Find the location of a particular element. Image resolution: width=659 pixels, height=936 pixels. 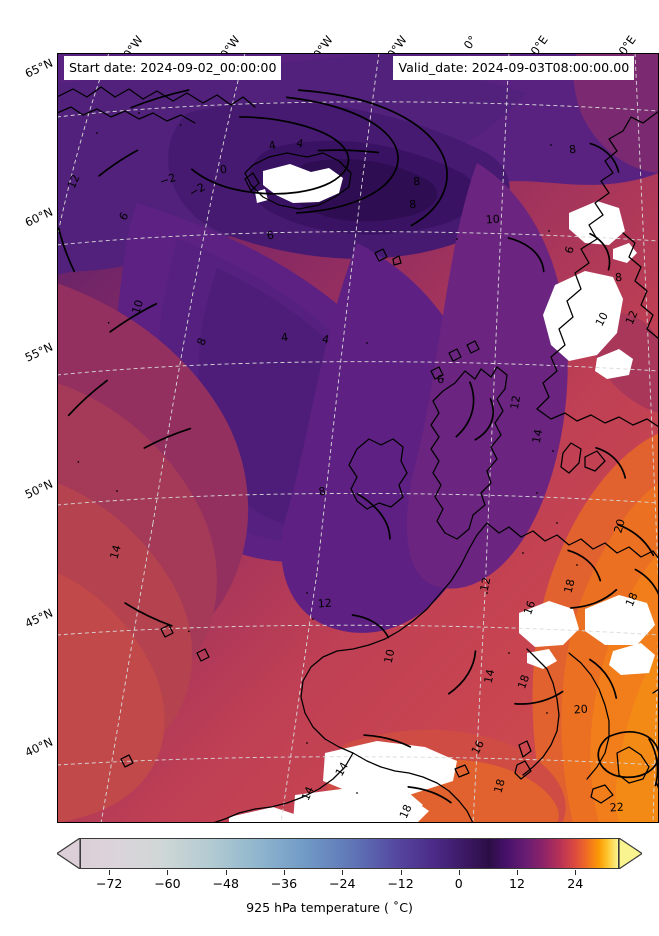

latitude-label-65N: 65°N is located at coordinates (38, 68).